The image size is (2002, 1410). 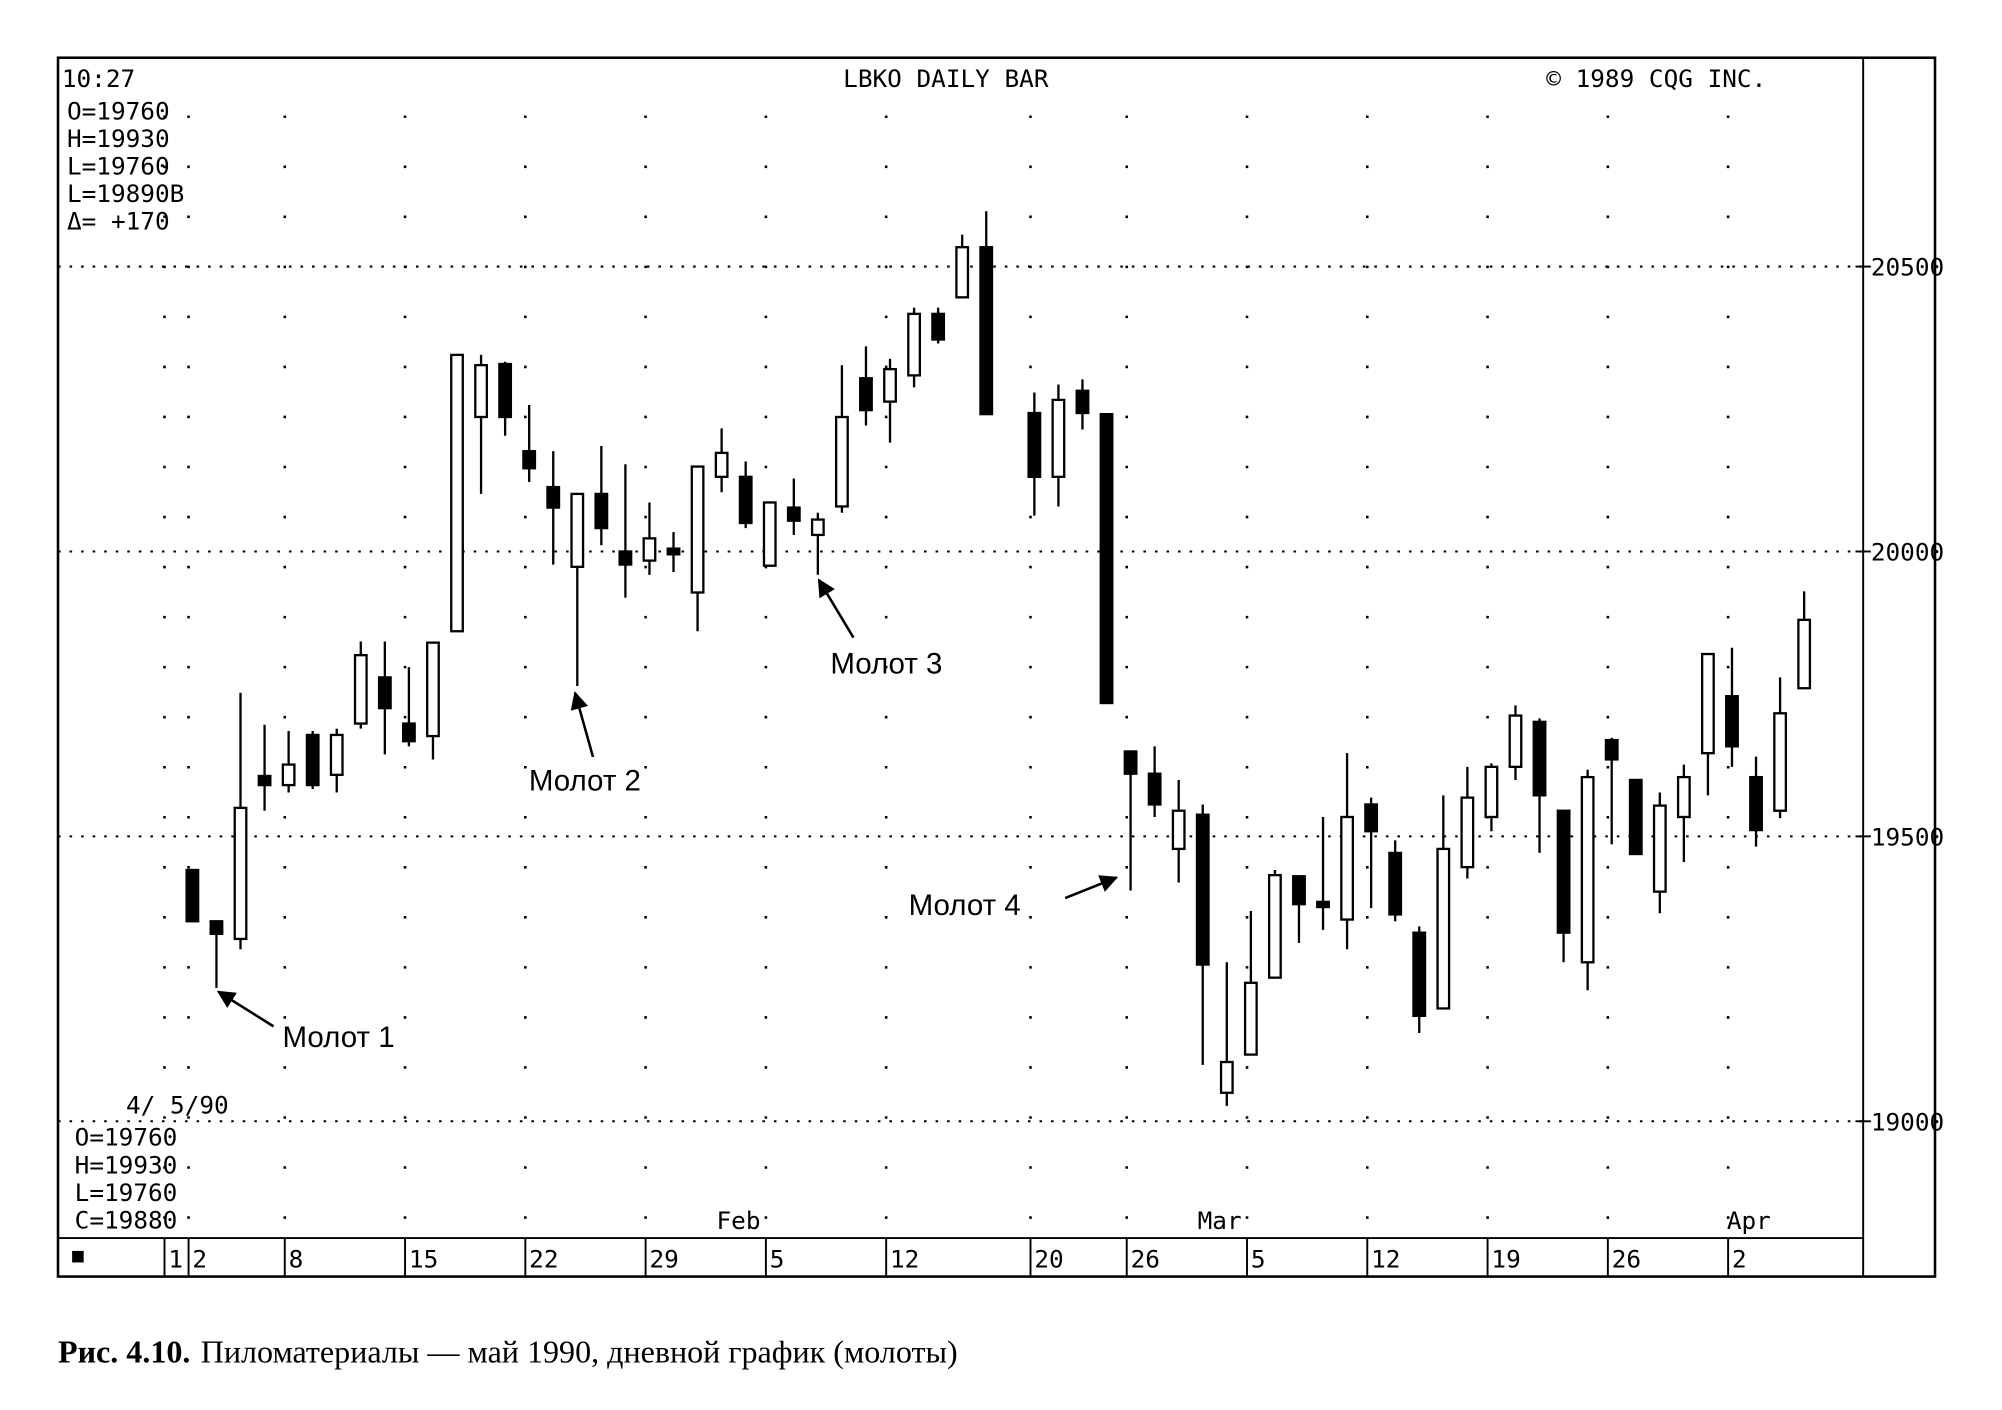 I want to click on x-tick-label: 29, so click(x=663, y=1259).